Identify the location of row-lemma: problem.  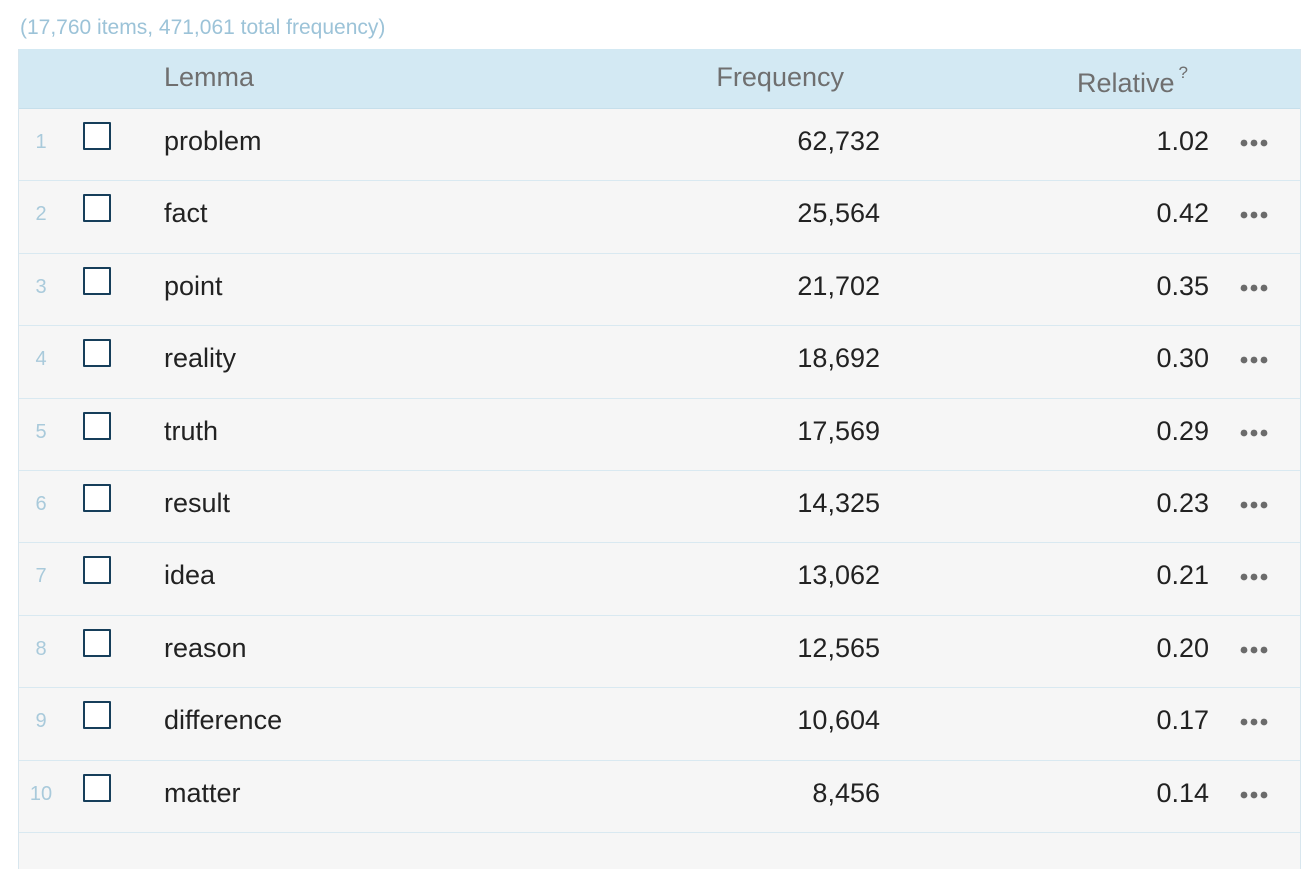
(213, 141).